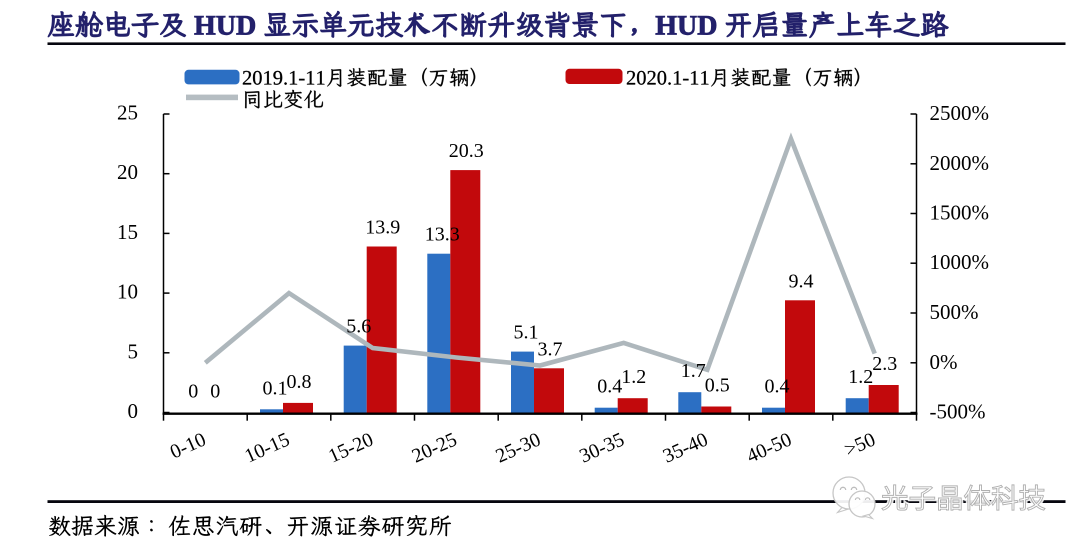 This screenshot has width=1080, height=548. Describe the element at coordinates (693, 371) in the screenshot. I see `svg-text: 1.7` at that location.